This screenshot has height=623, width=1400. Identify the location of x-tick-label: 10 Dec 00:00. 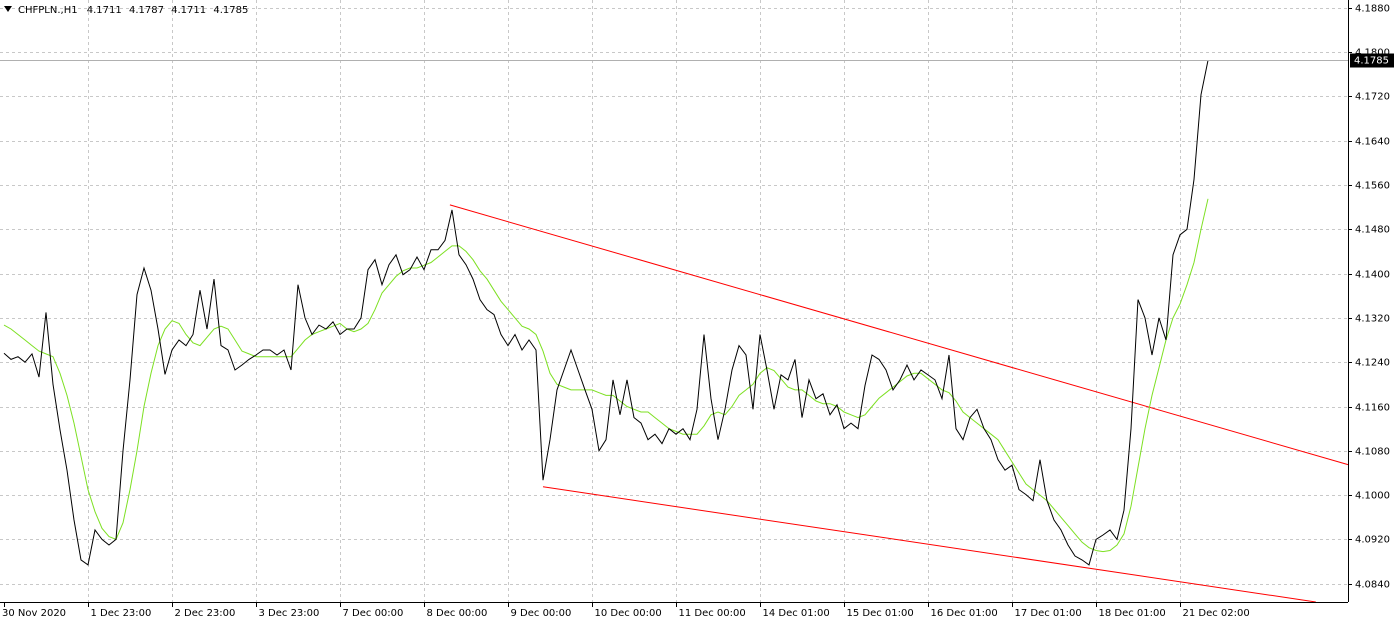
(628, 613).